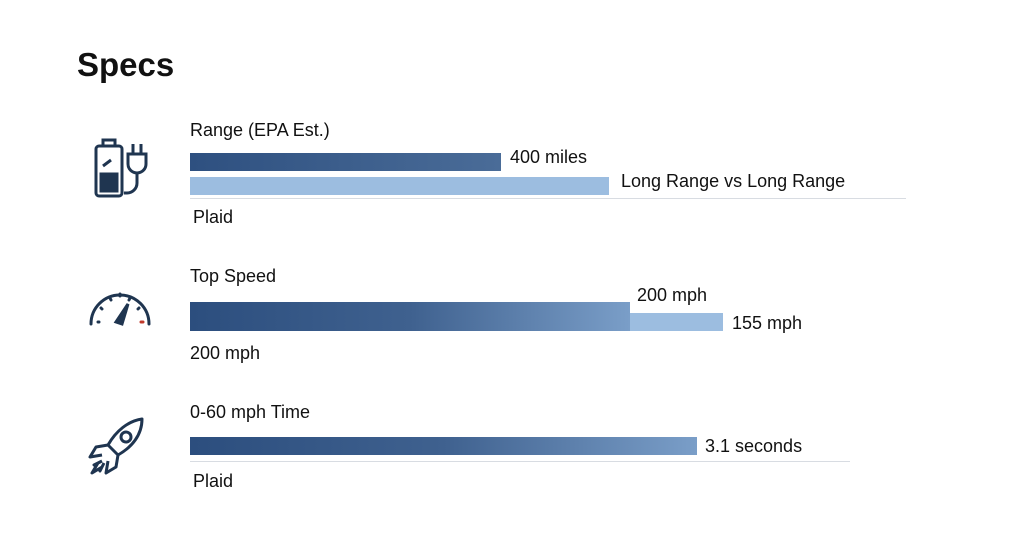  Describe the element at coordinates (399, 186) in the screenshot. I see `range-bar-long-range` at that location.